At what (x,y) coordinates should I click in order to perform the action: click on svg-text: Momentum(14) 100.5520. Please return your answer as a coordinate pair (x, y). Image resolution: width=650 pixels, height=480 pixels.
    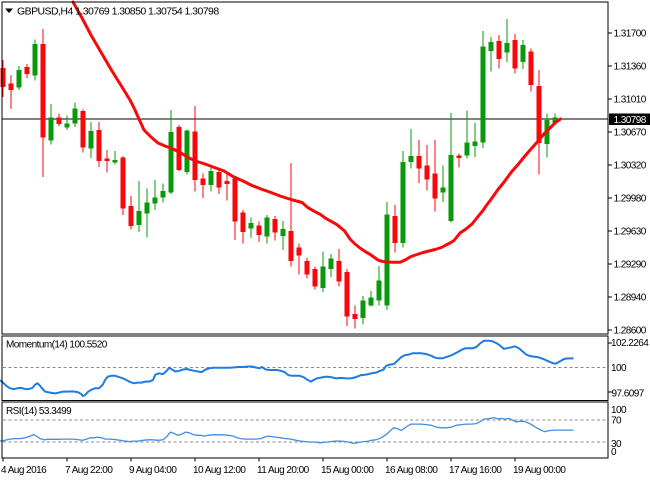
    Looking at the image, I should click on (57, 345).